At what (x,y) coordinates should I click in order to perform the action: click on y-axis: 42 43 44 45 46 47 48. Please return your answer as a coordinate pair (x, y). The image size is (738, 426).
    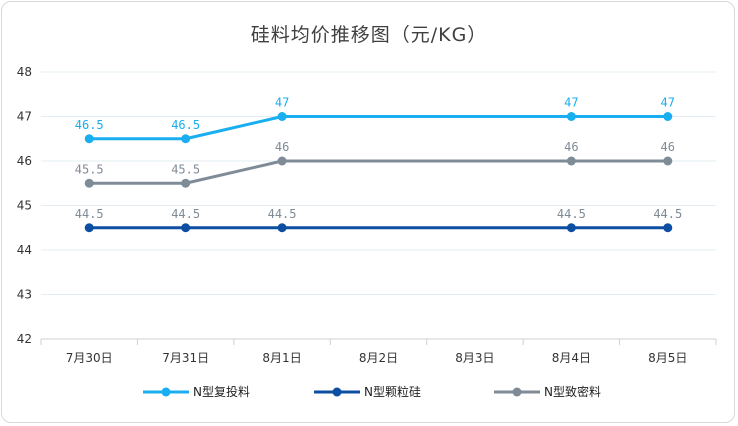
    Looking at the image, I should click on (24, 205).